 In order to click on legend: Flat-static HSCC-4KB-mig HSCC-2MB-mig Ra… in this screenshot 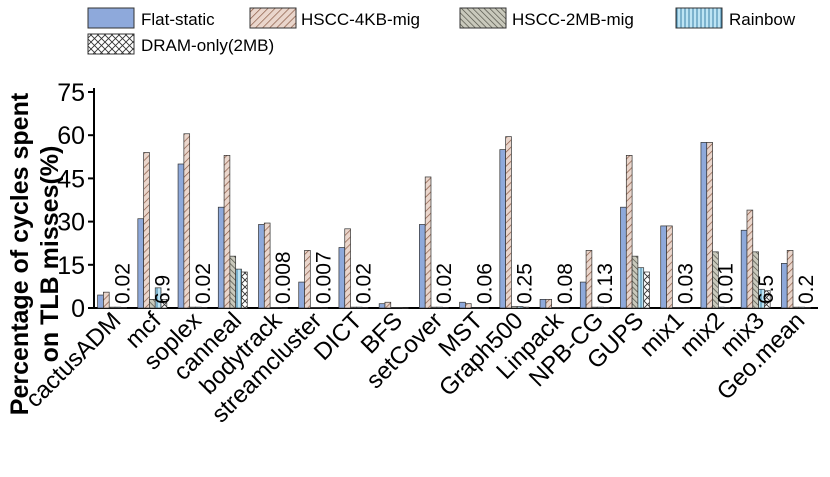, I will do `click(441, 31)`.